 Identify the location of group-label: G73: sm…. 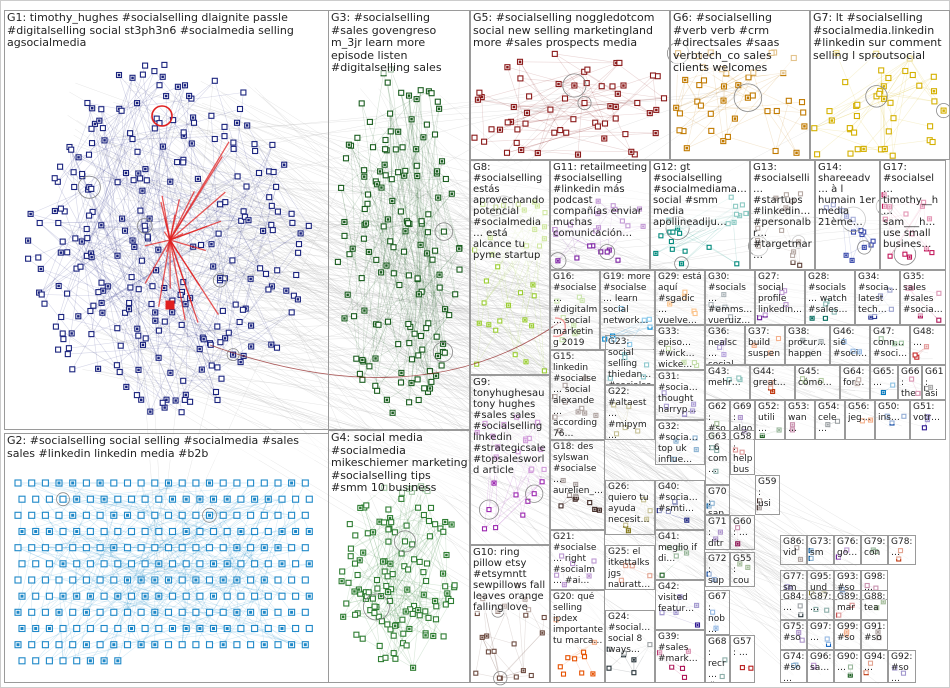
(821, 550).